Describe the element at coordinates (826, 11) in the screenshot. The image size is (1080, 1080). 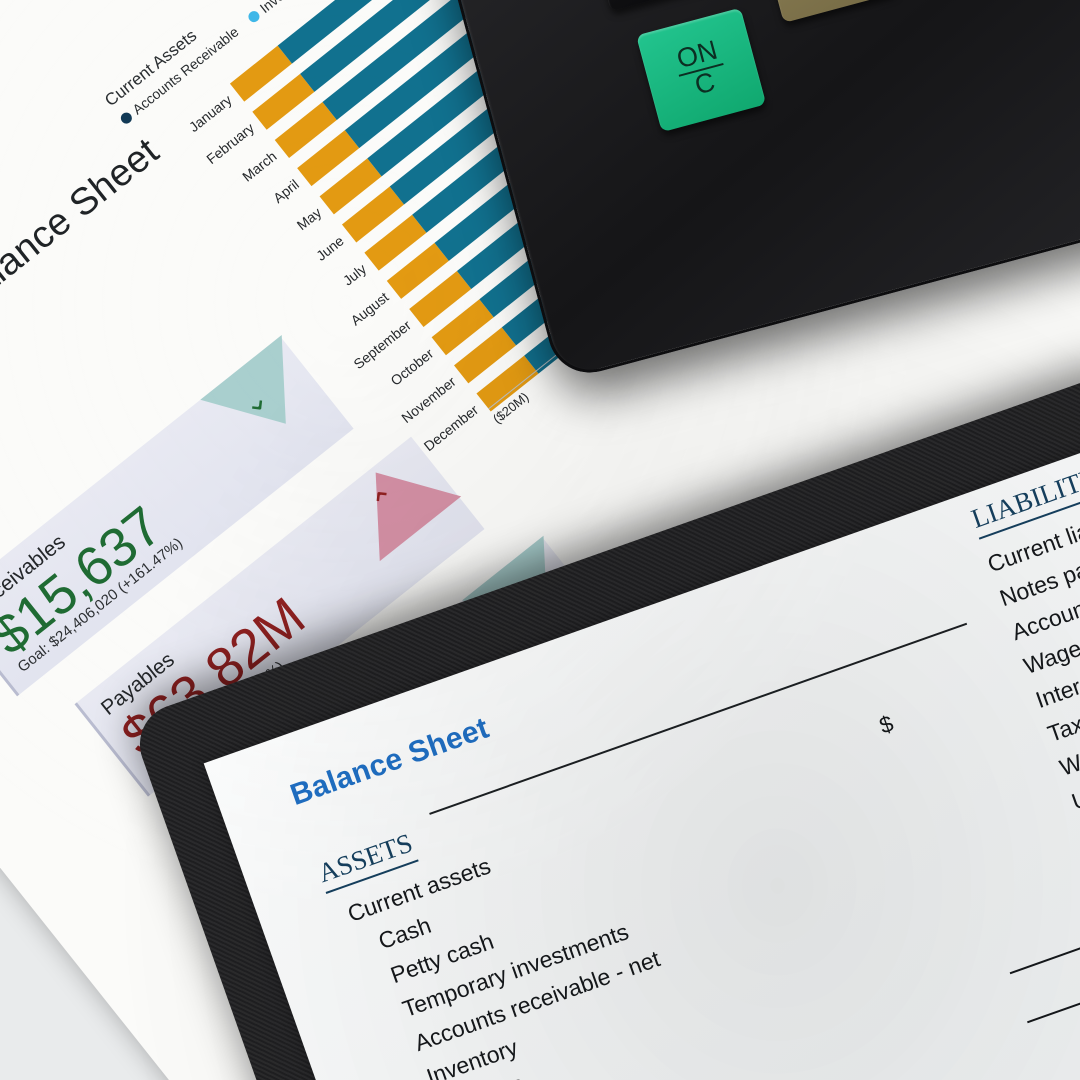
I see `zero-key: 0` at that location.